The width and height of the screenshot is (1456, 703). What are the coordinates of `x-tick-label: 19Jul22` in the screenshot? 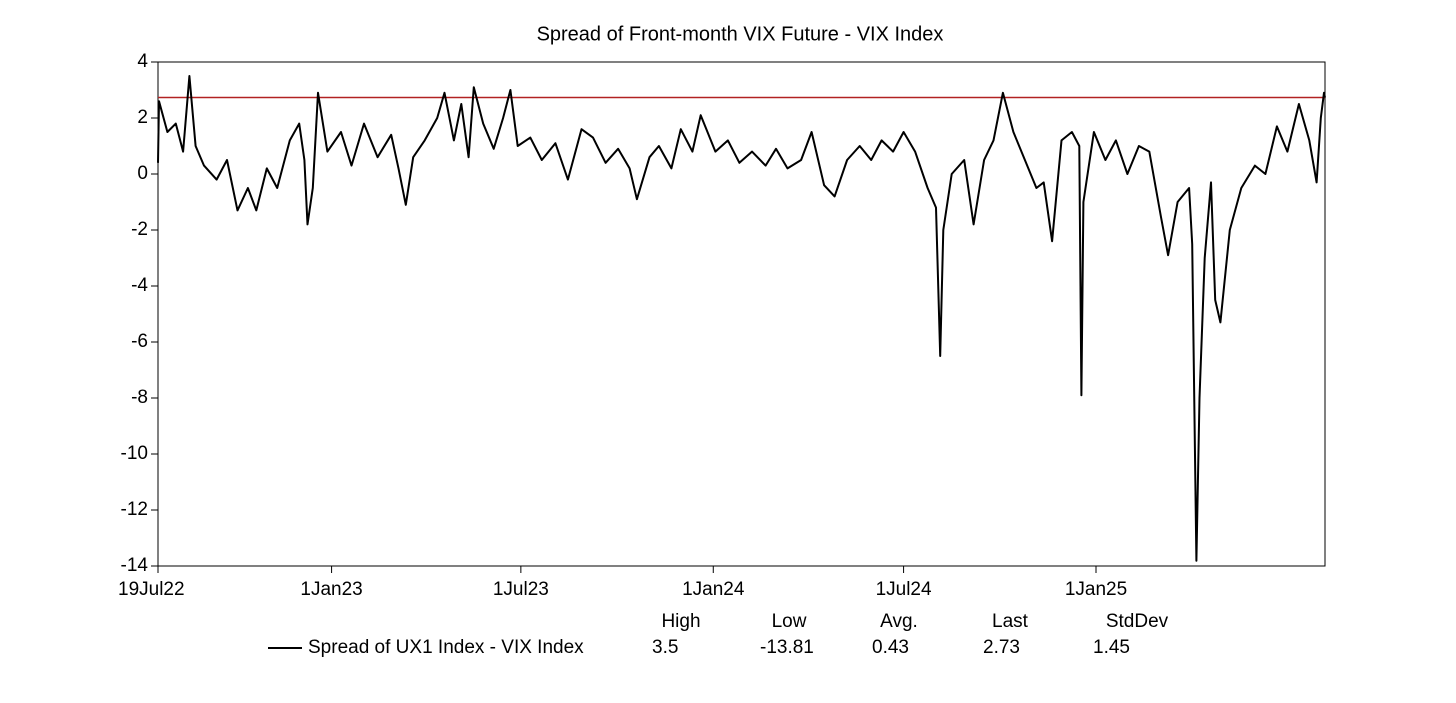 It's located at (151, 589).